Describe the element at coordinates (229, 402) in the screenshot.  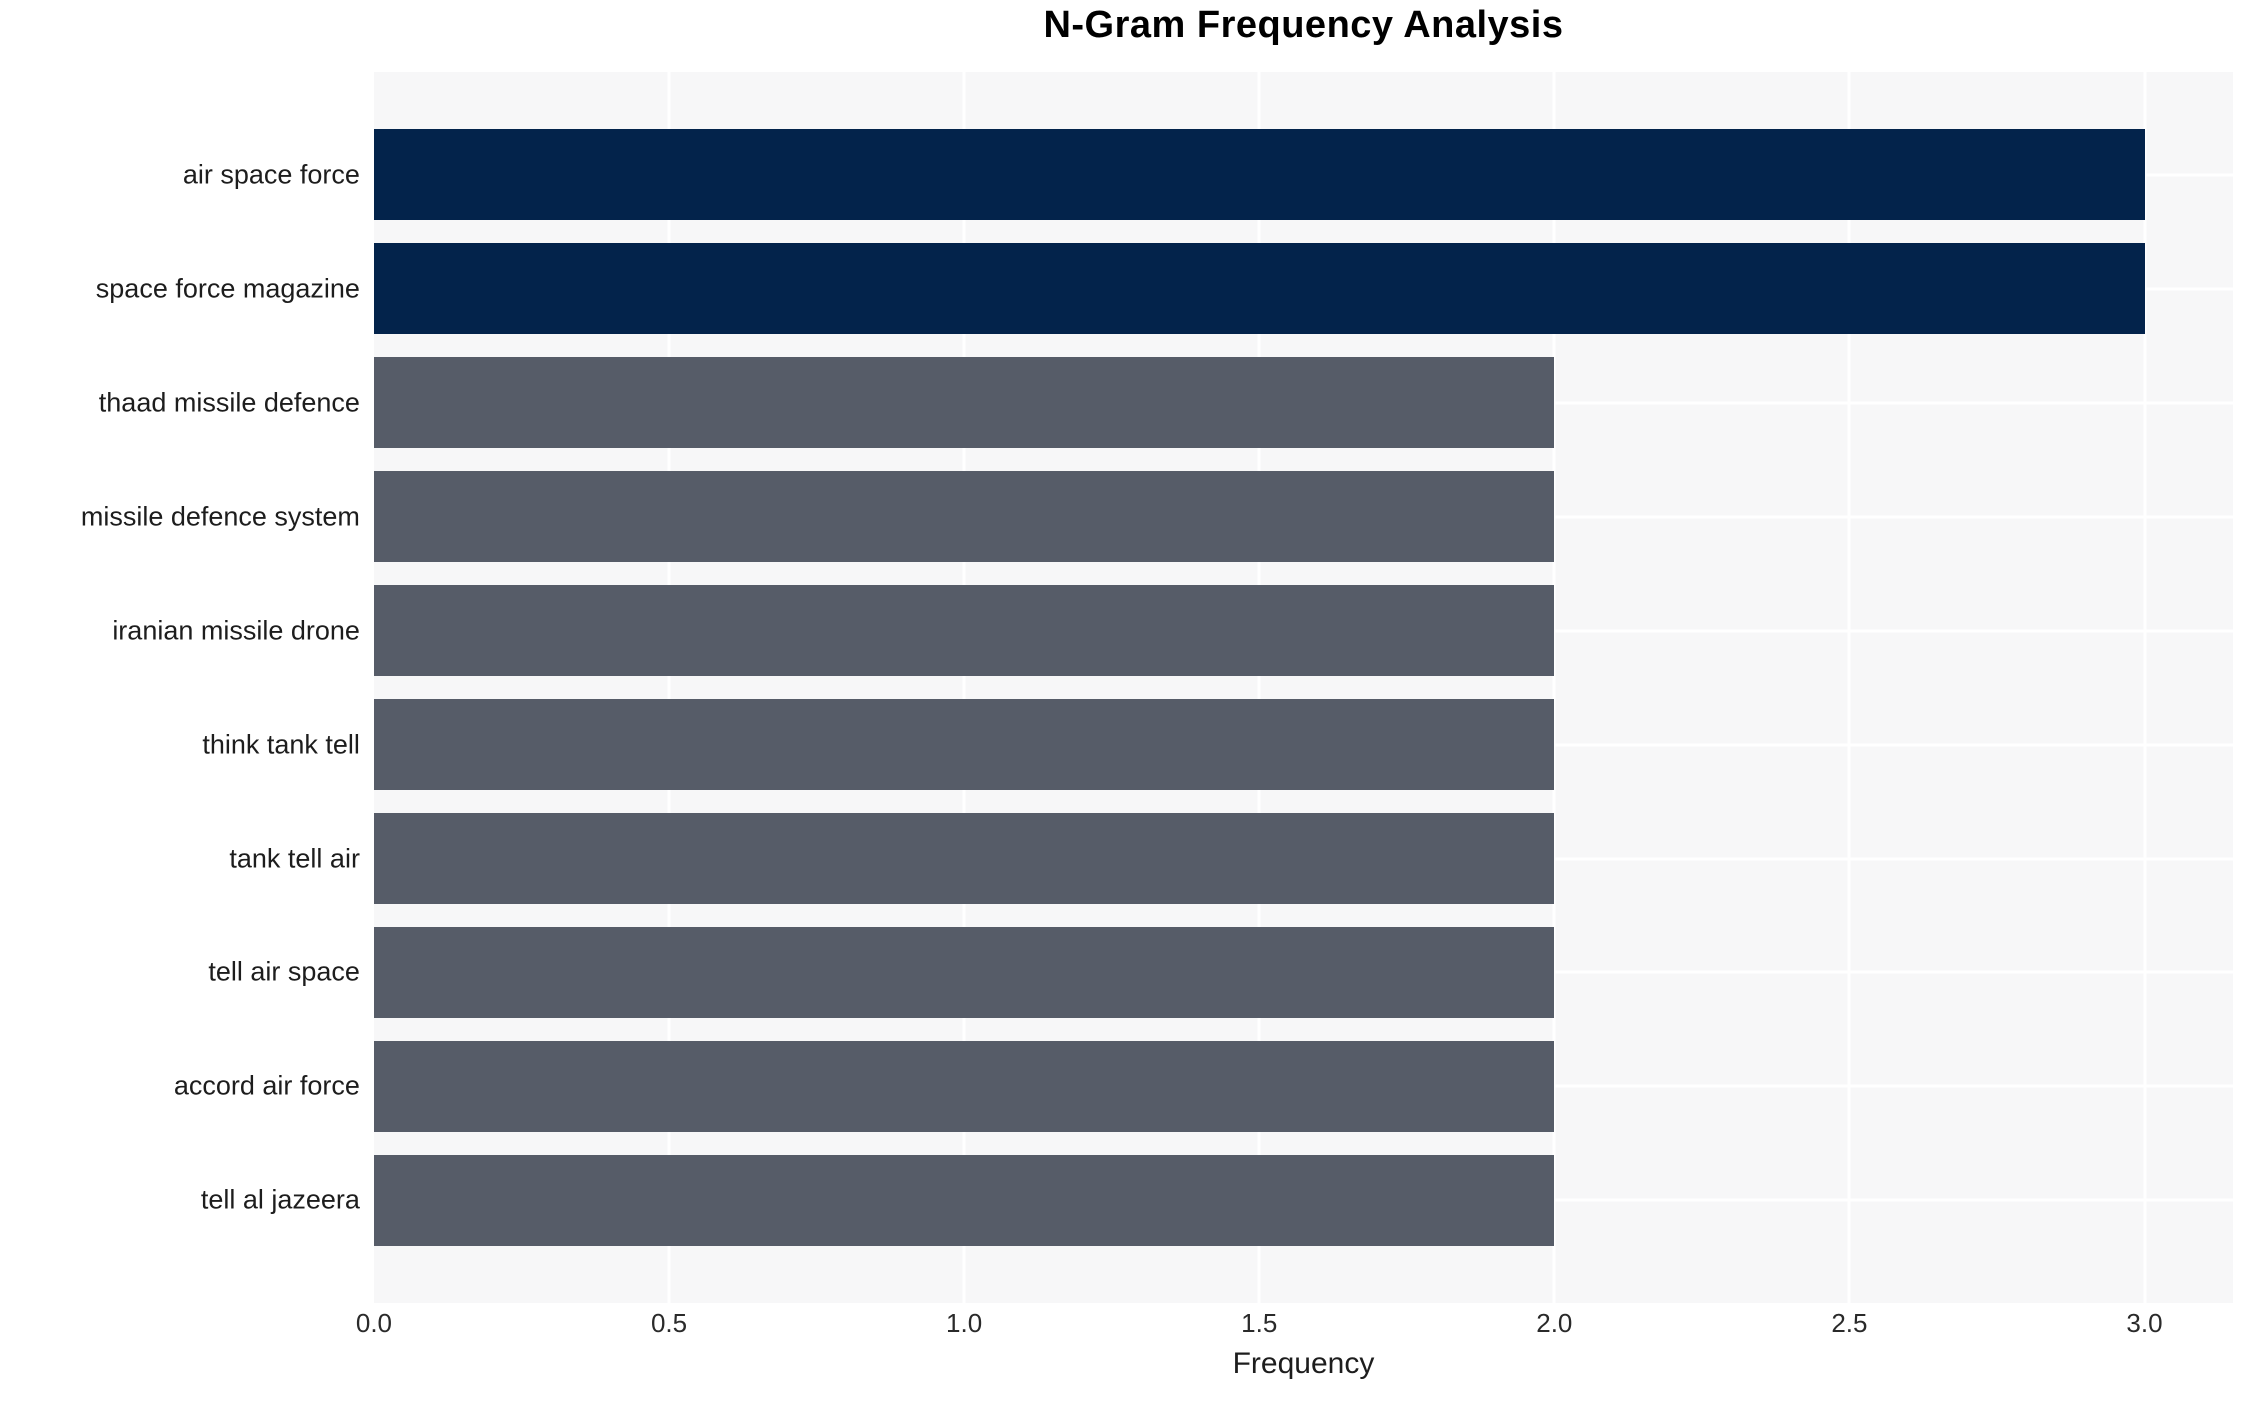
I see `y-tick-label: thaad missile defence` at that location.